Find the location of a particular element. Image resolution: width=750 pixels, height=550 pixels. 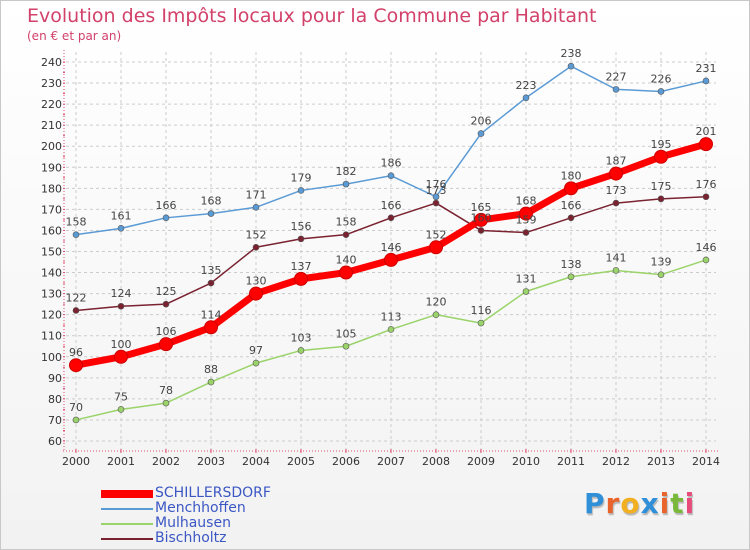

chart-subtitle: (en € et par an) is located at coordinates (74, 36).